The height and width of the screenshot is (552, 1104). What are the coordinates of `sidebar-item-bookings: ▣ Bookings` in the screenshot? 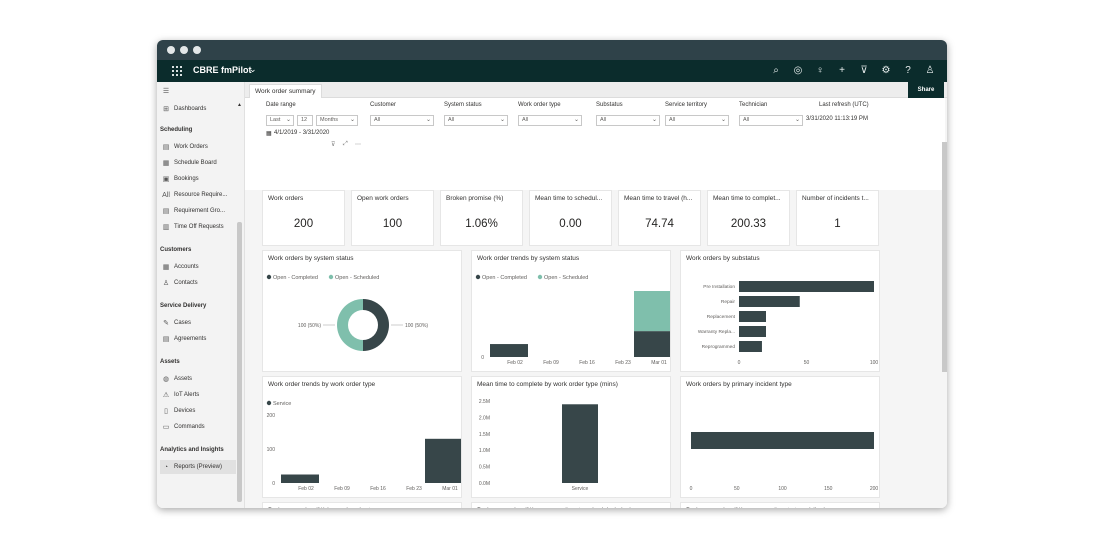 It's located at (179, 179).